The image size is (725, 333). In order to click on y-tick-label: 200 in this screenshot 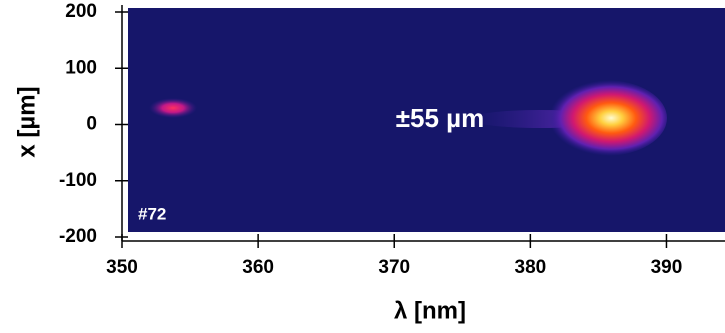, I will do `click(81, 11)`.